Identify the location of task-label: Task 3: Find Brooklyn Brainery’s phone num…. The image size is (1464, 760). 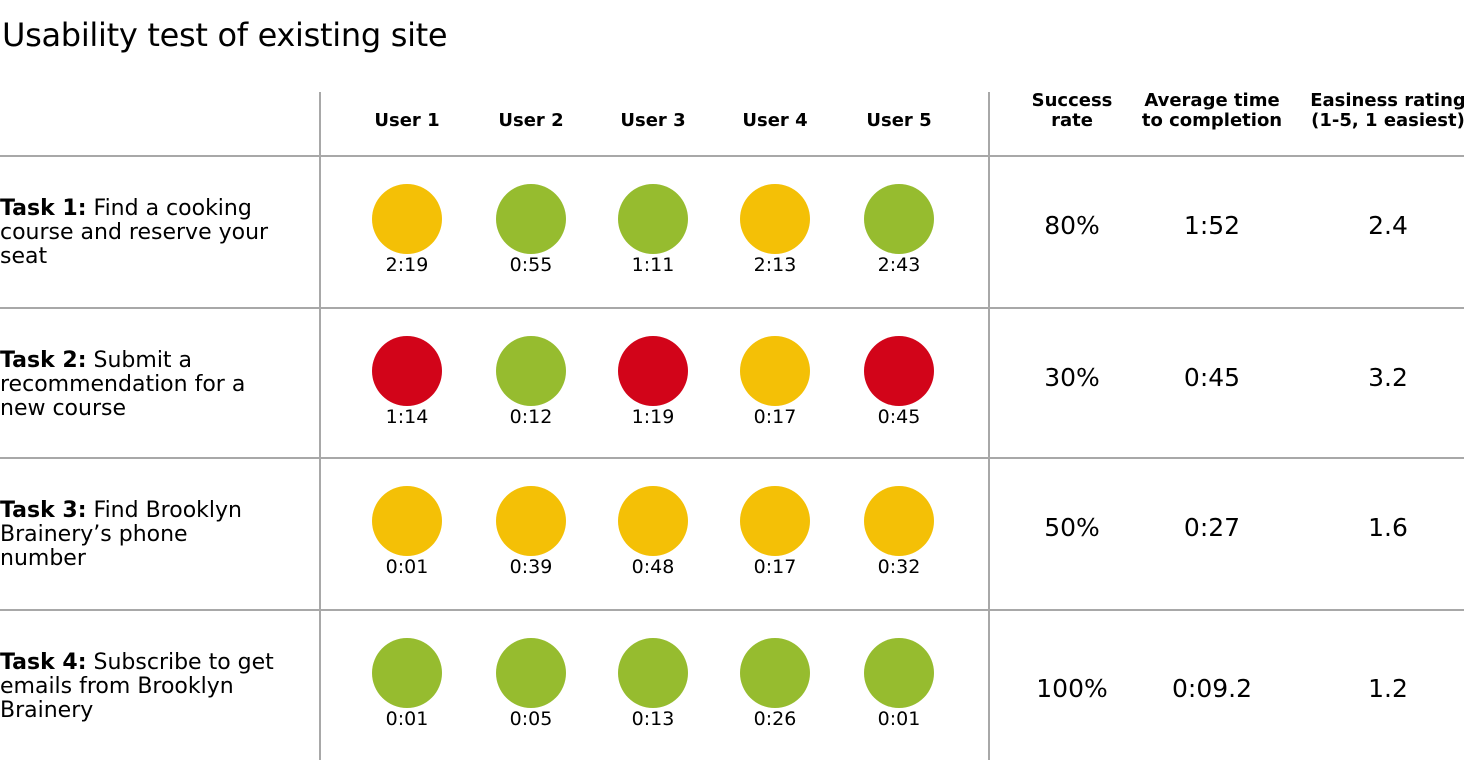
(150, 535).